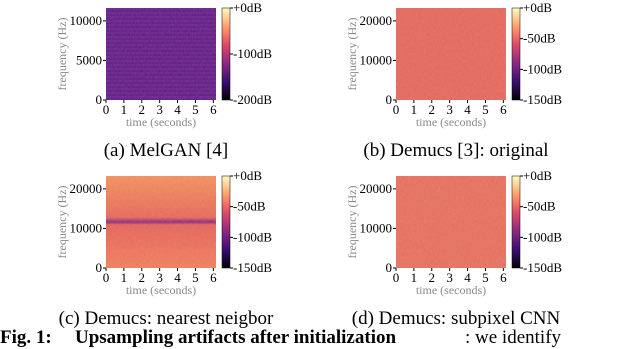  I want to click on panel-caption: (b) Demucs [3]: original, so click(455, 150).